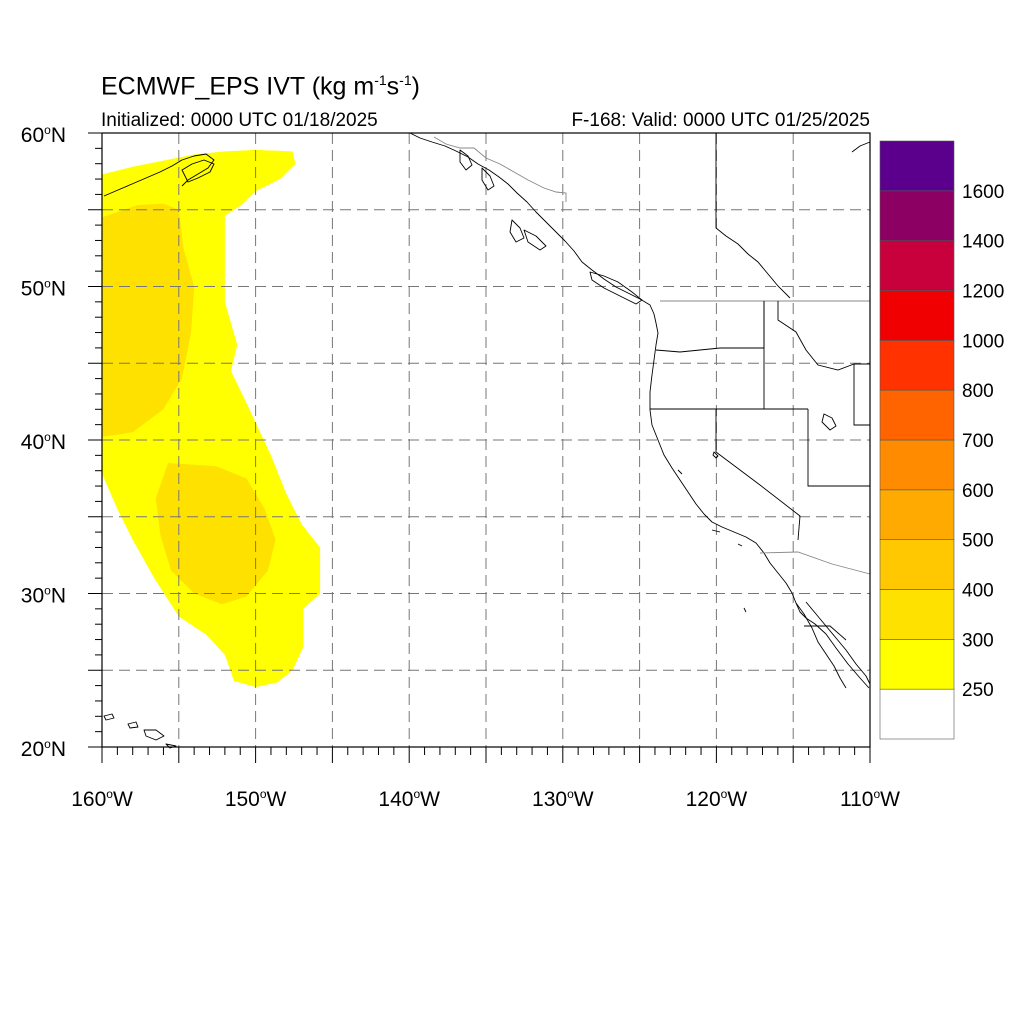 The width and height of the screenshot is (1024, 1024). I want to click on lon-label: 110oW, so click(870, 799).